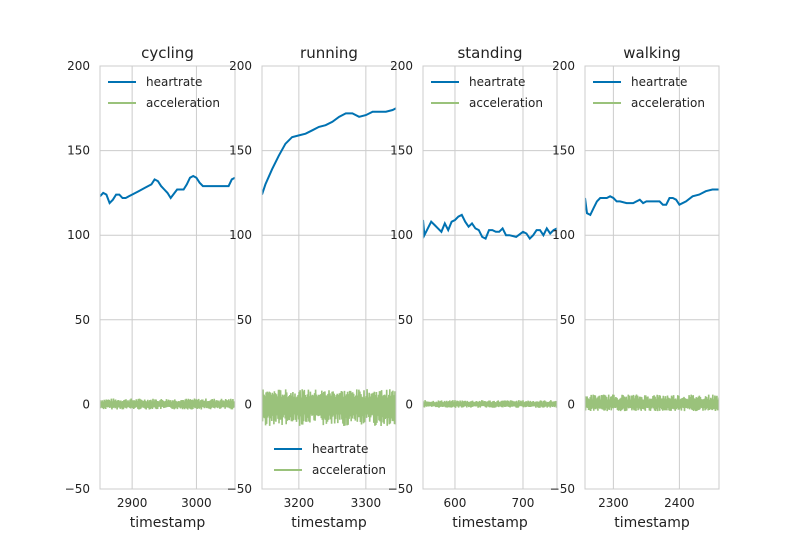 This screenshot has width=800, height=550. What do you see at coordinates (196, 503) in the screenshot?
I see `x-tick-label: 3000` at bounding box center [196, 503].